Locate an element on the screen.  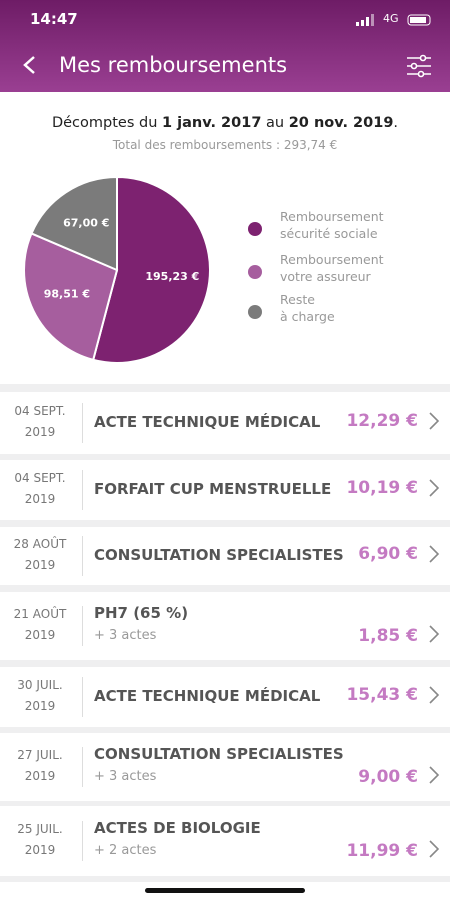
legend-label: Remboursement votre assureur is located at coordinates (332, 268).